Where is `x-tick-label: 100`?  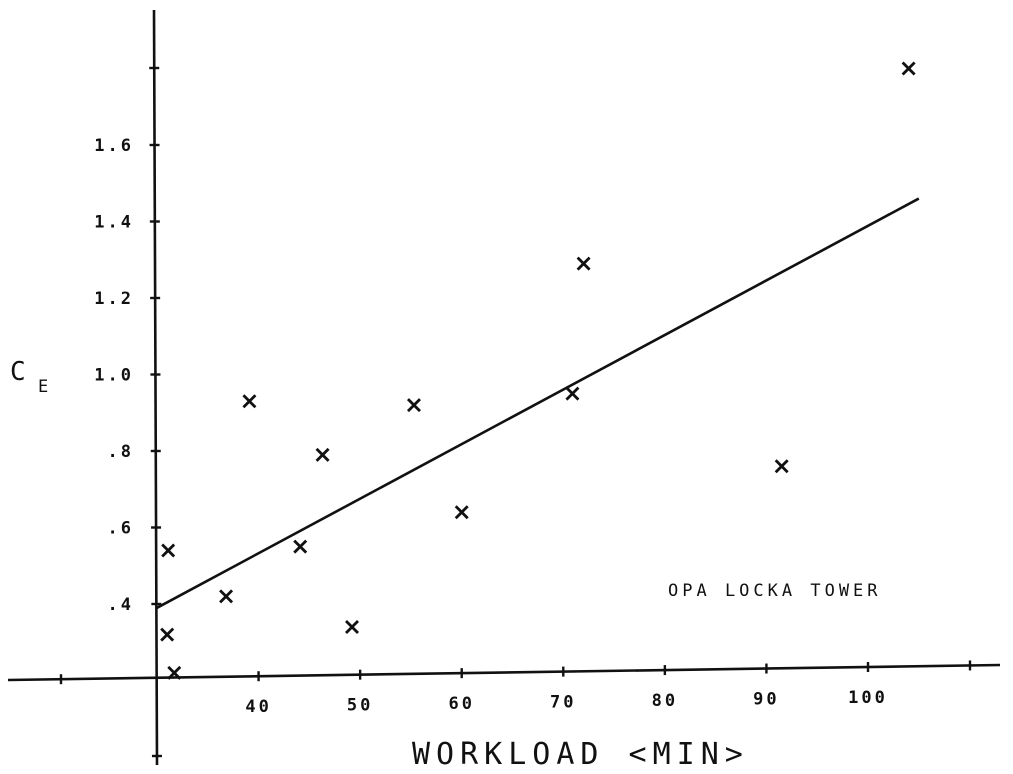
x-tick-label: 100 is located at coordinates (868, 698).